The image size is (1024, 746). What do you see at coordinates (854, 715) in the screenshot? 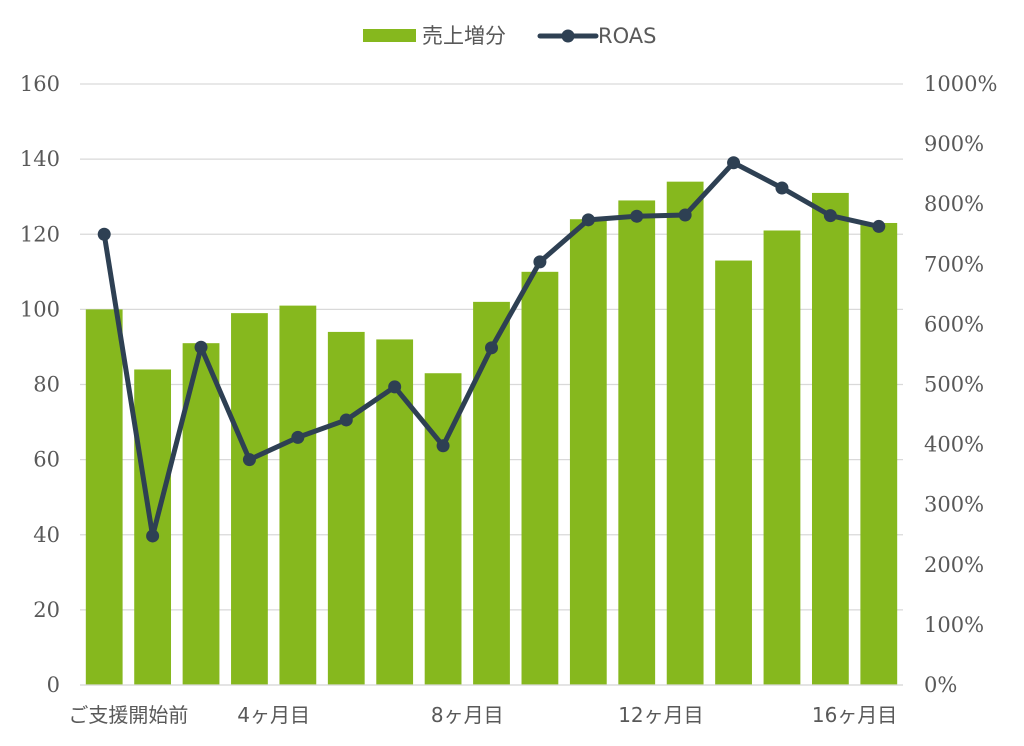
I see `category-label: 16ヶ月目` at bounding box center [854, 715].